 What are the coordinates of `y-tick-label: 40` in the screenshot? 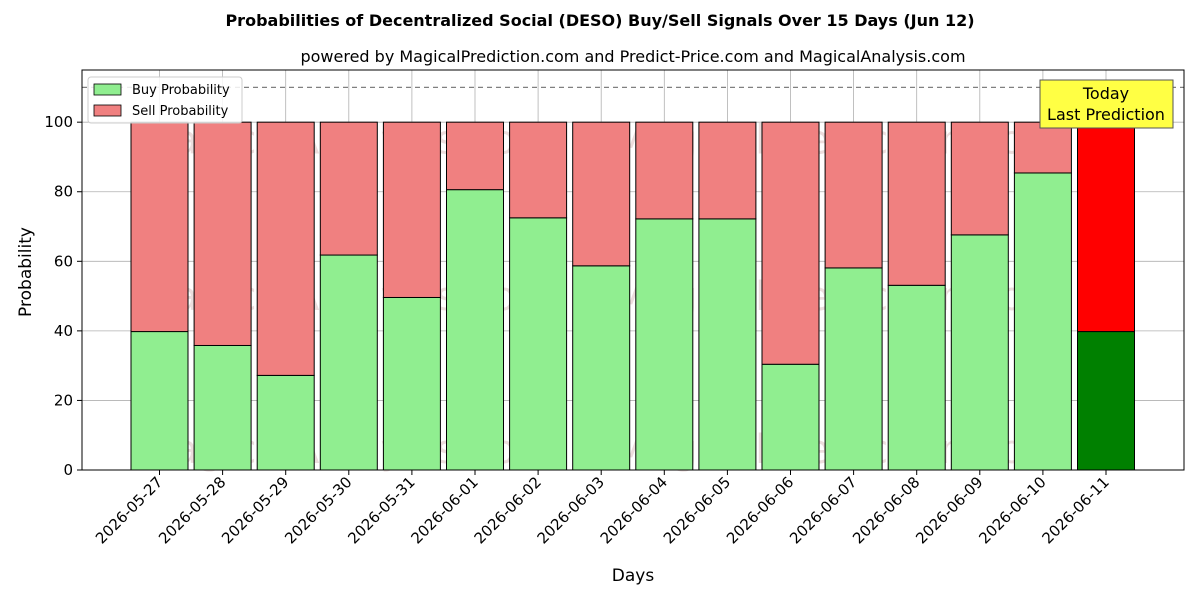 It's located at (63, 331).